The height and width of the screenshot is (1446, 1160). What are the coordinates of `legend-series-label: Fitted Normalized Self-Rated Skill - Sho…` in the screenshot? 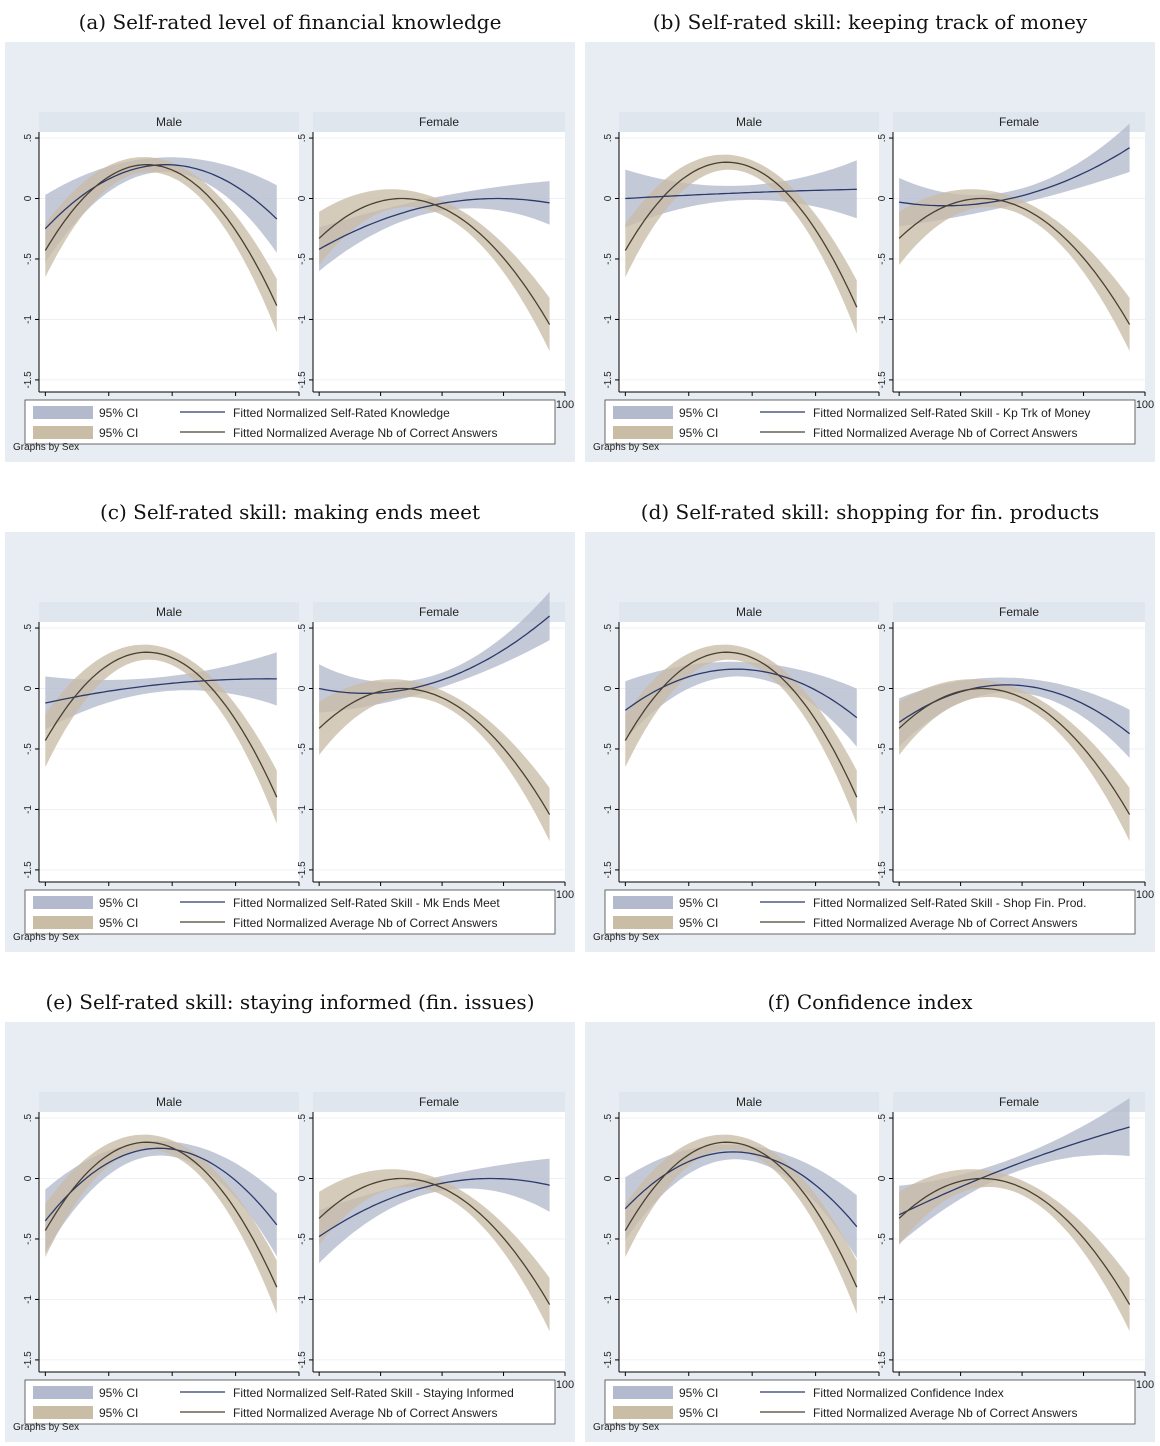 It's located at (949, 903).